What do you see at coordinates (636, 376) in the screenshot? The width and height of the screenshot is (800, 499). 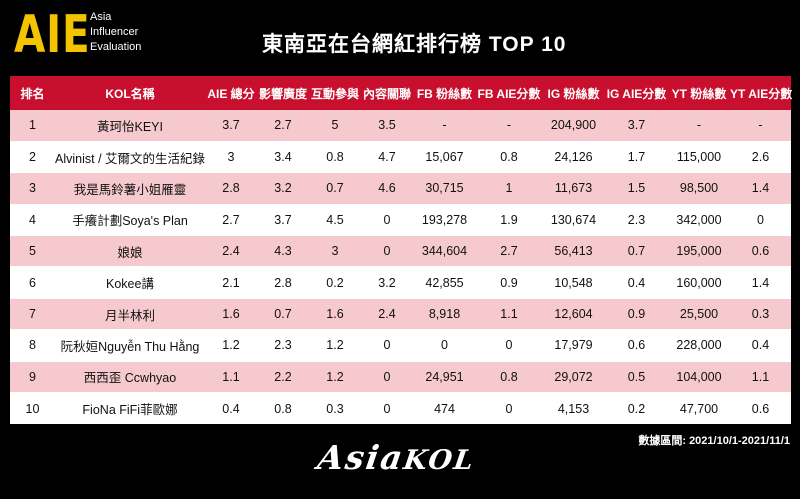 I see `table-cell: 0.5` at bounding box center [636, 376].